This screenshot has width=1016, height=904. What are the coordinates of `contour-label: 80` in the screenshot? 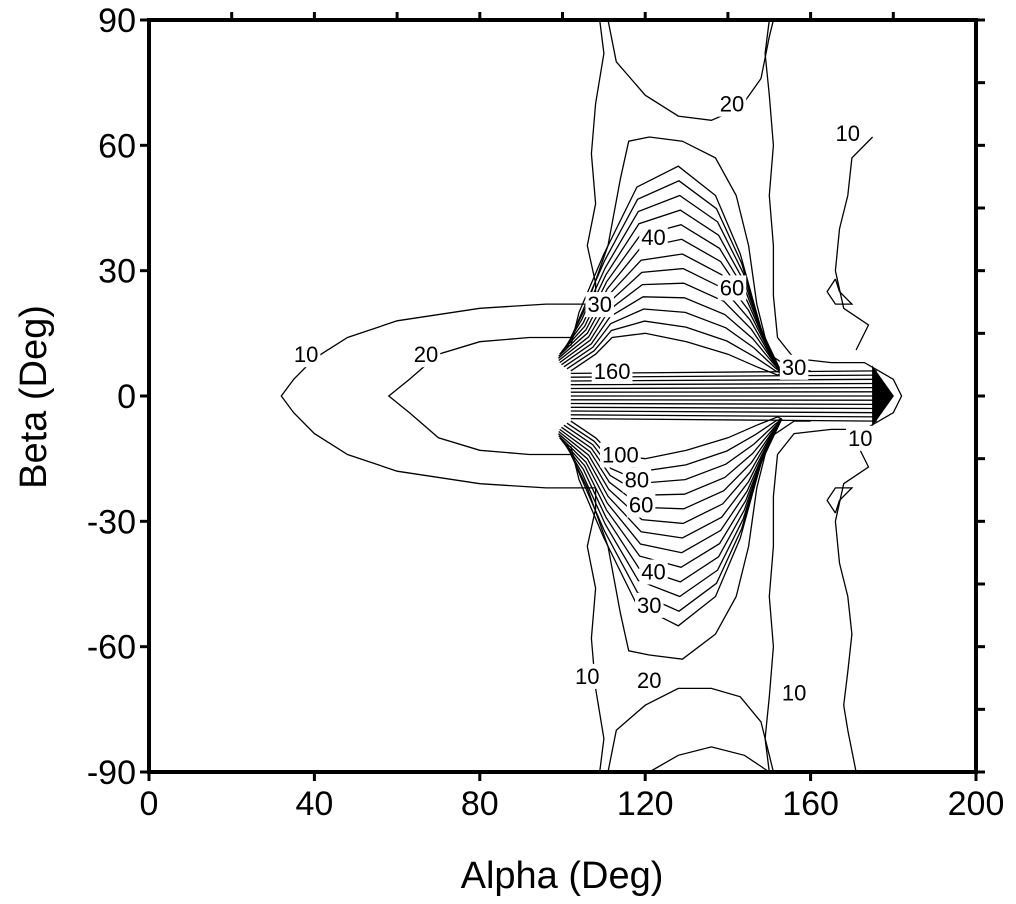 It's located at (637, 480).